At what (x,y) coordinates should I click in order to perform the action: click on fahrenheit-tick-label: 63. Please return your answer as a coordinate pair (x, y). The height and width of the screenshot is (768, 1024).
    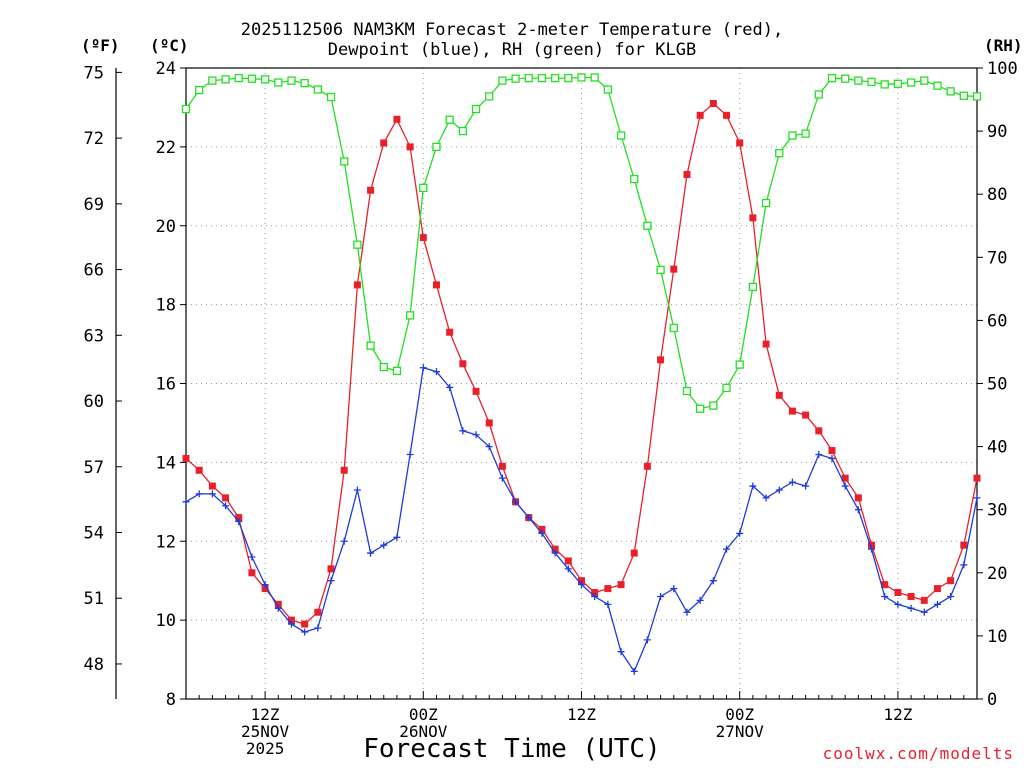
    Looking at the image, I should click on (94, 336).